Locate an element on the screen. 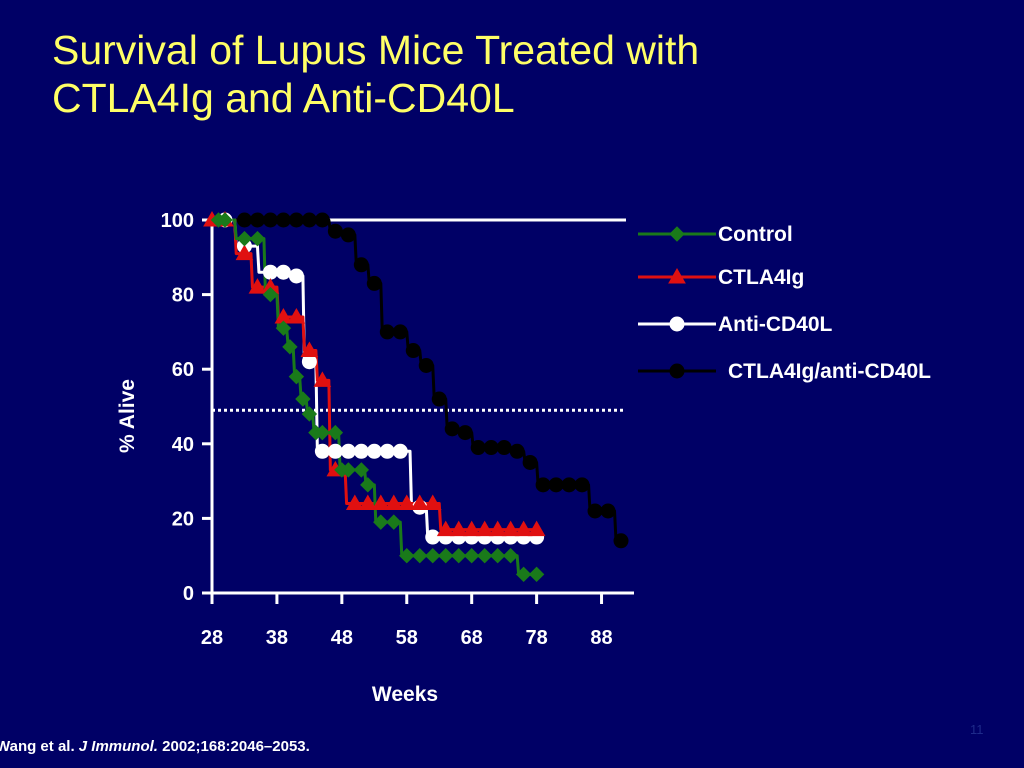  legend-item-anti-cd40l: Anti-CD40L is located at coordinates (735, 324).